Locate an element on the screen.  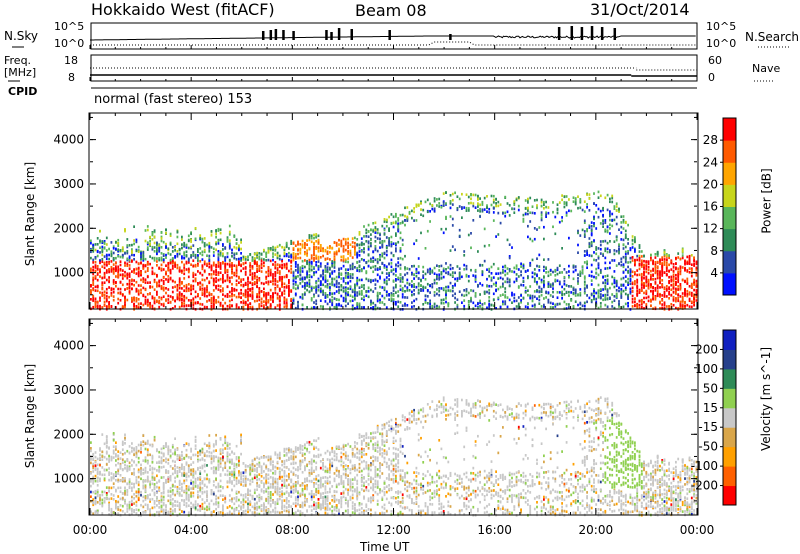
nsky-spike is located at coordinates (271, 35).